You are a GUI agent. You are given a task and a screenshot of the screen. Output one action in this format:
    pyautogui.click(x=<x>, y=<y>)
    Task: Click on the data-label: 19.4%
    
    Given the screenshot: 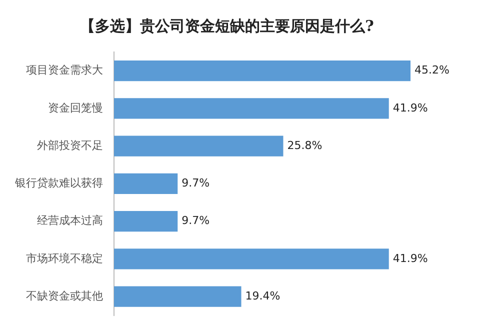 What is the action you would take?
    pyautogui.click(x=262, y=295)
    